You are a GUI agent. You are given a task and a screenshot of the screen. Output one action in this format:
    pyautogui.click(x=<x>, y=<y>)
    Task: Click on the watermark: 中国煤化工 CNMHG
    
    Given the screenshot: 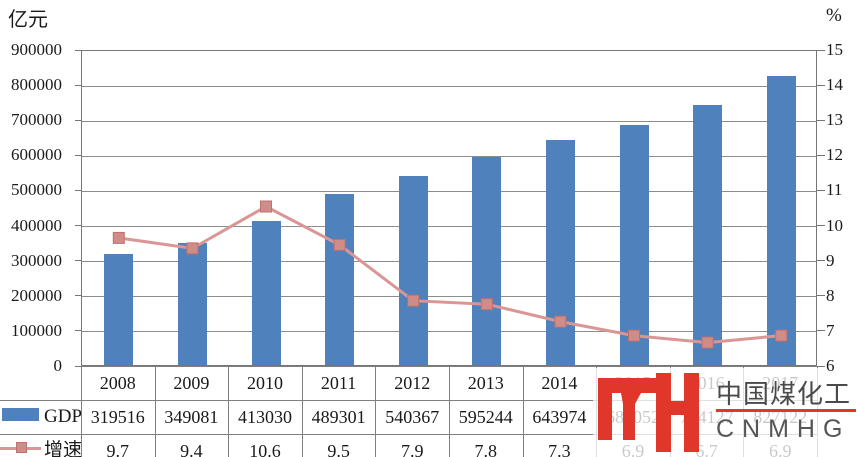 What is the action you would take?
    pyautogui.click(x=725, y=412)
    